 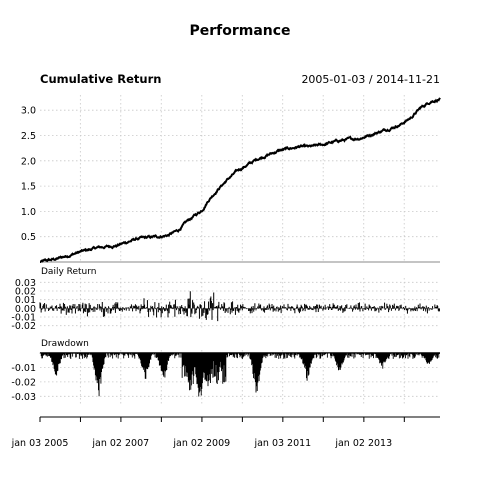 I want to click on cumulative-y-tick-label: 2.5, so click(x=28, y=136).